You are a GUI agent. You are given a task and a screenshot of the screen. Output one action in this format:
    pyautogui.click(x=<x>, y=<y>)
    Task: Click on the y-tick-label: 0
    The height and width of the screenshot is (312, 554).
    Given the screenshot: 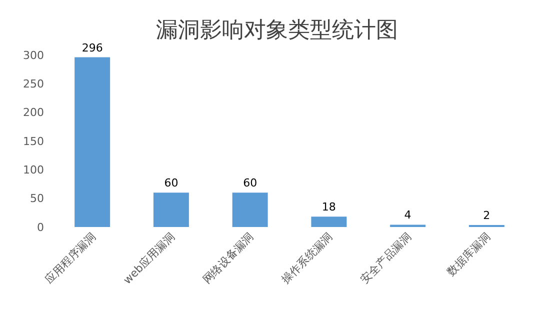 What is the action you would take?
    pyautogui.click(x=40, y=227)
    